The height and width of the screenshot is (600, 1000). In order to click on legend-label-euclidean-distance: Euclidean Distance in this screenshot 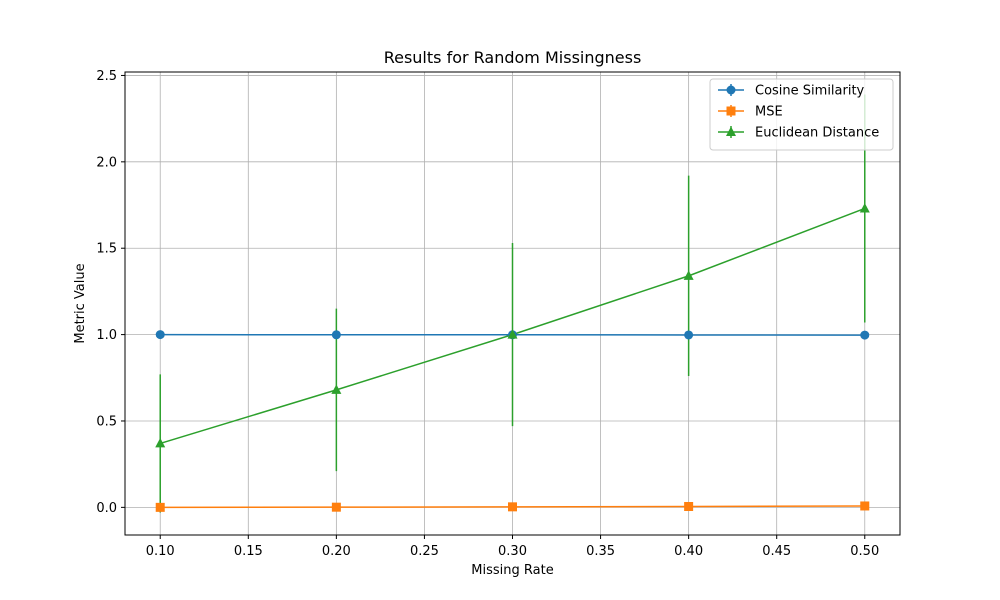, I will do `click(817, 133)`.